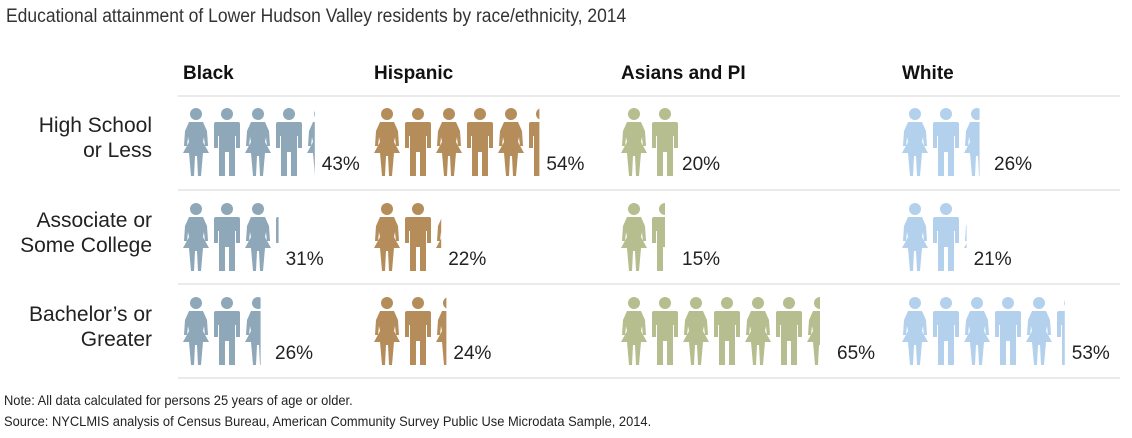  I want to click on header-black: Black, so click(208, 73).